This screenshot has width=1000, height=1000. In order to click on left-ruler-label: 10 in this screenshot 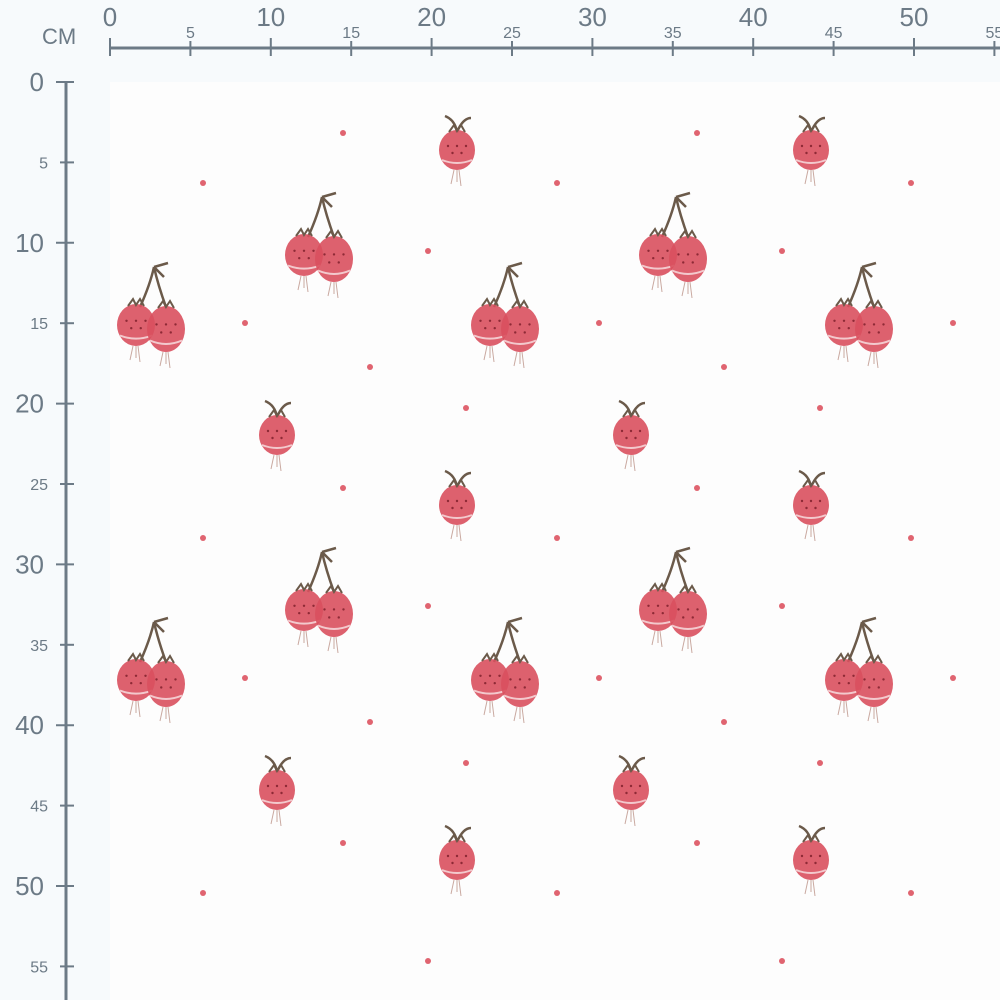, I will do `click(29, 243)`.